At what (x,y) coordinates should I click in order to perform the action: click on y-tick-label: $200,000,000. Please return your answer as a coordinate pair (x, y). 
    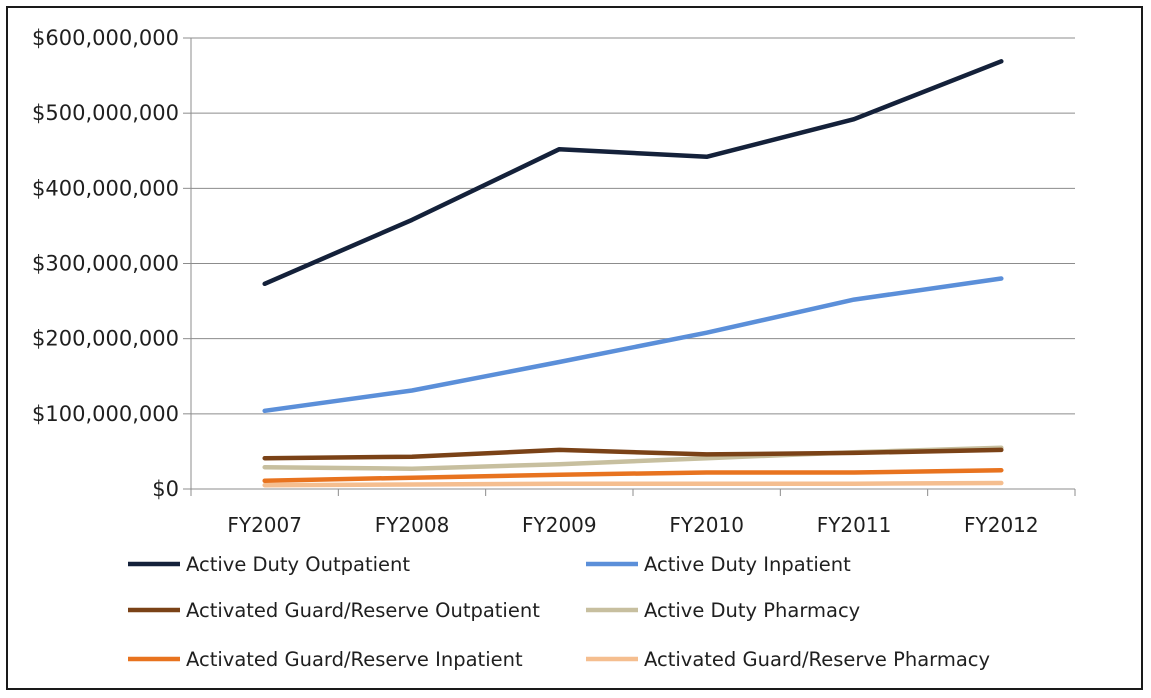
    Looking at the image, I should click on (105, 339).